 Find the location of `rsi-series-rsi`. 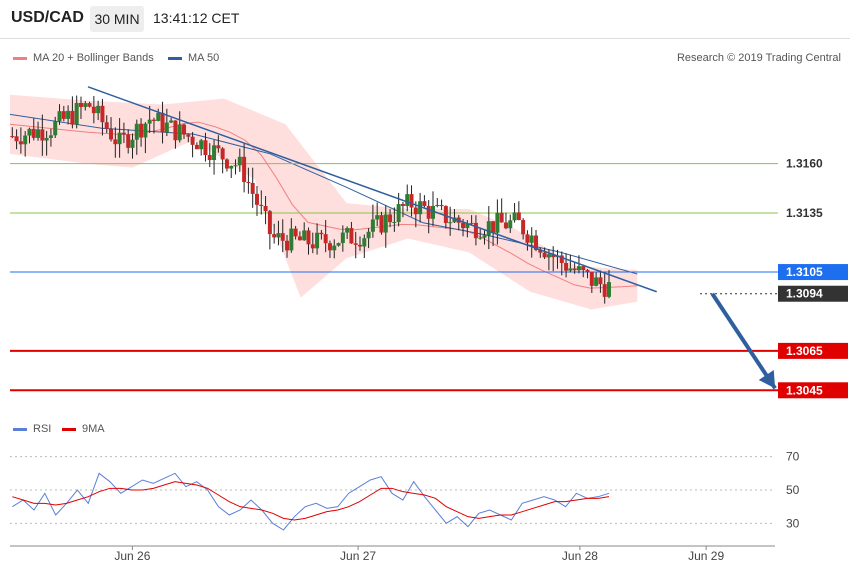

rsi-series-rsi is located at coordinates (311, 501).